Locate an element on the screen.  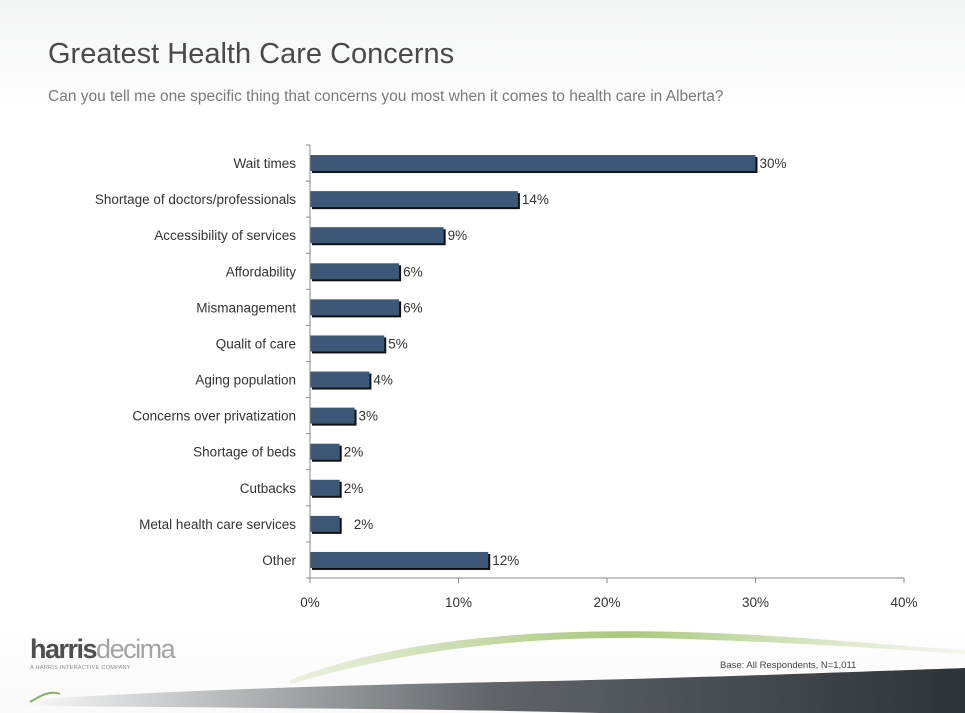
logo-harris-text: harris is located at coordinates (64, 649).